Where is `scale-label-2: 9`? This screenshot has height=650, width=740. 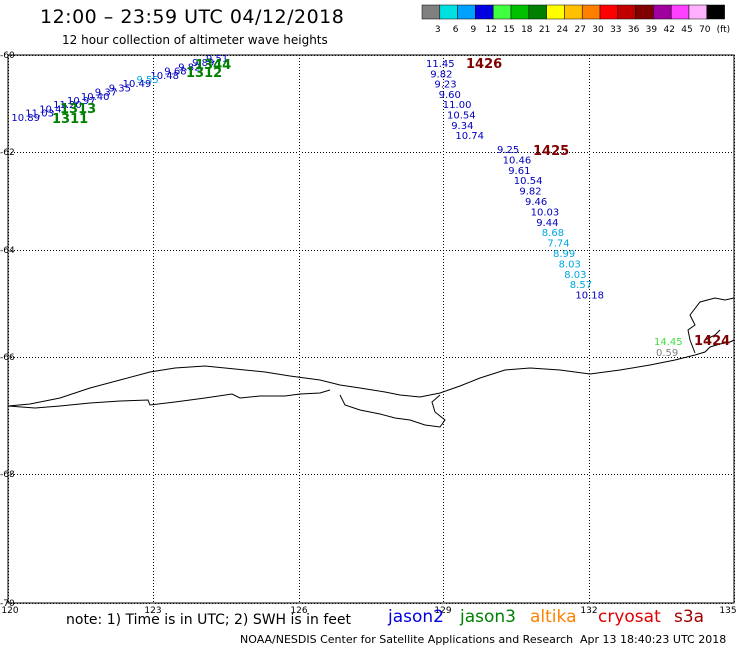 scale-label-2: 9 is located at coordinates (474, 30).